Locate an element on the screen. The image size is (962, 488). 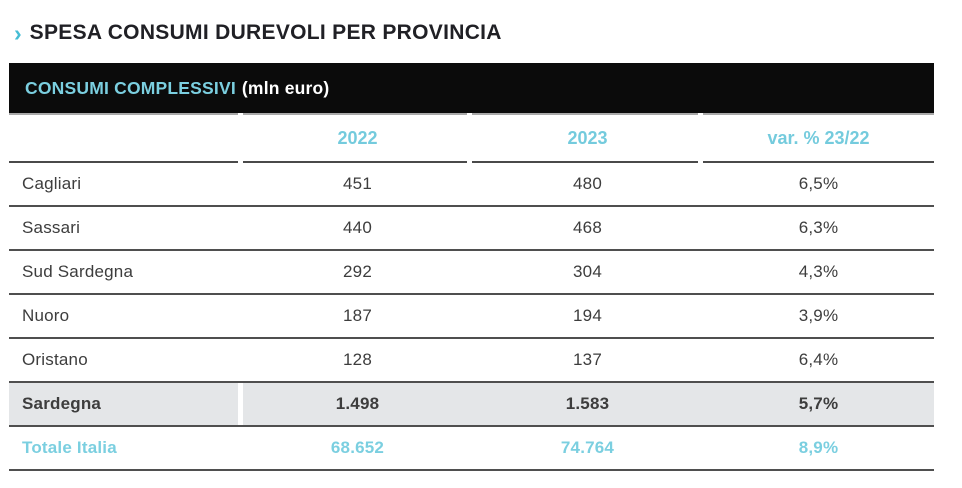
row-label: Sardegna is located at coordinates (126, 404).